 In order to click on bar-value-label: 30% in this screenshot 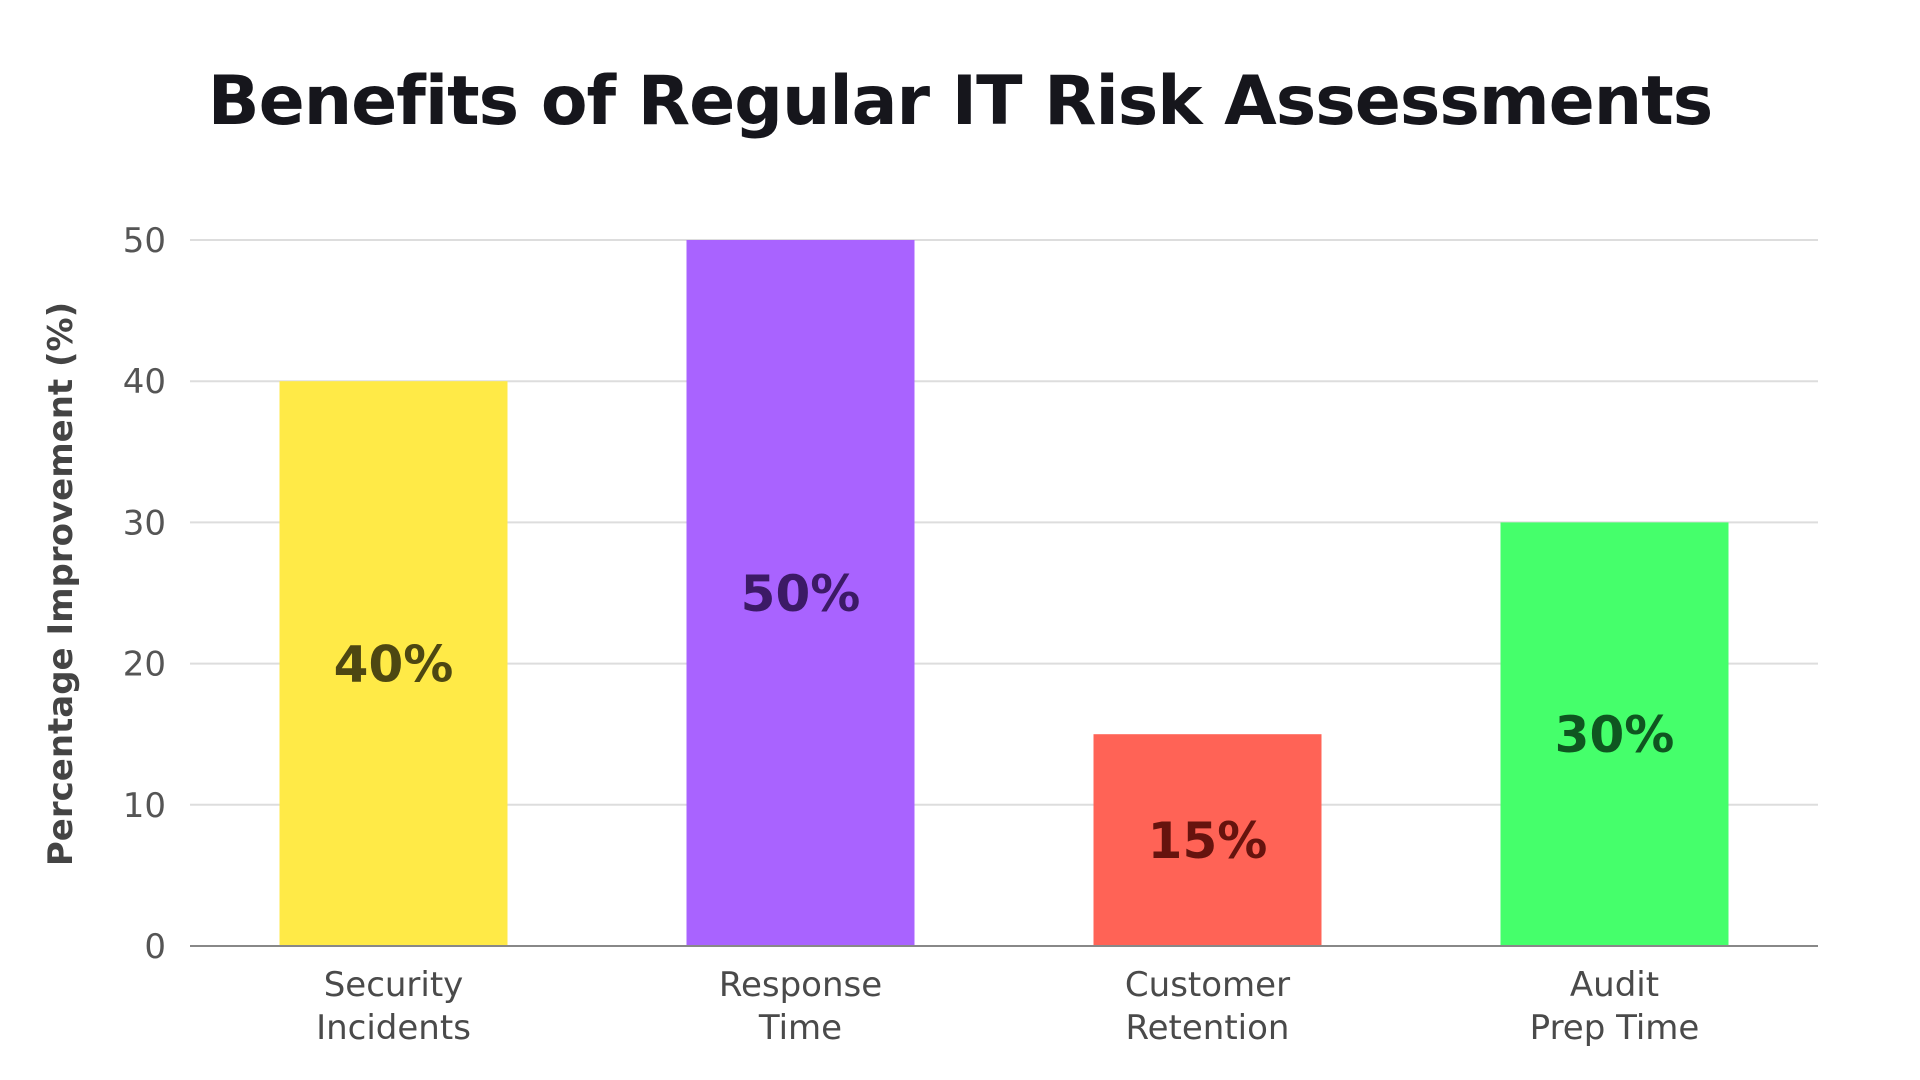, I will do `click(1615, 735)`.